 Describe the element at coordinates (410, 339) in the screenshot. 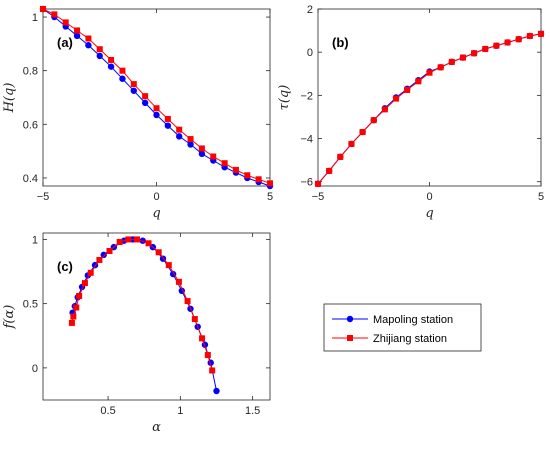

I see `legend-label-zhijiang: Zhijiang station` at that location.